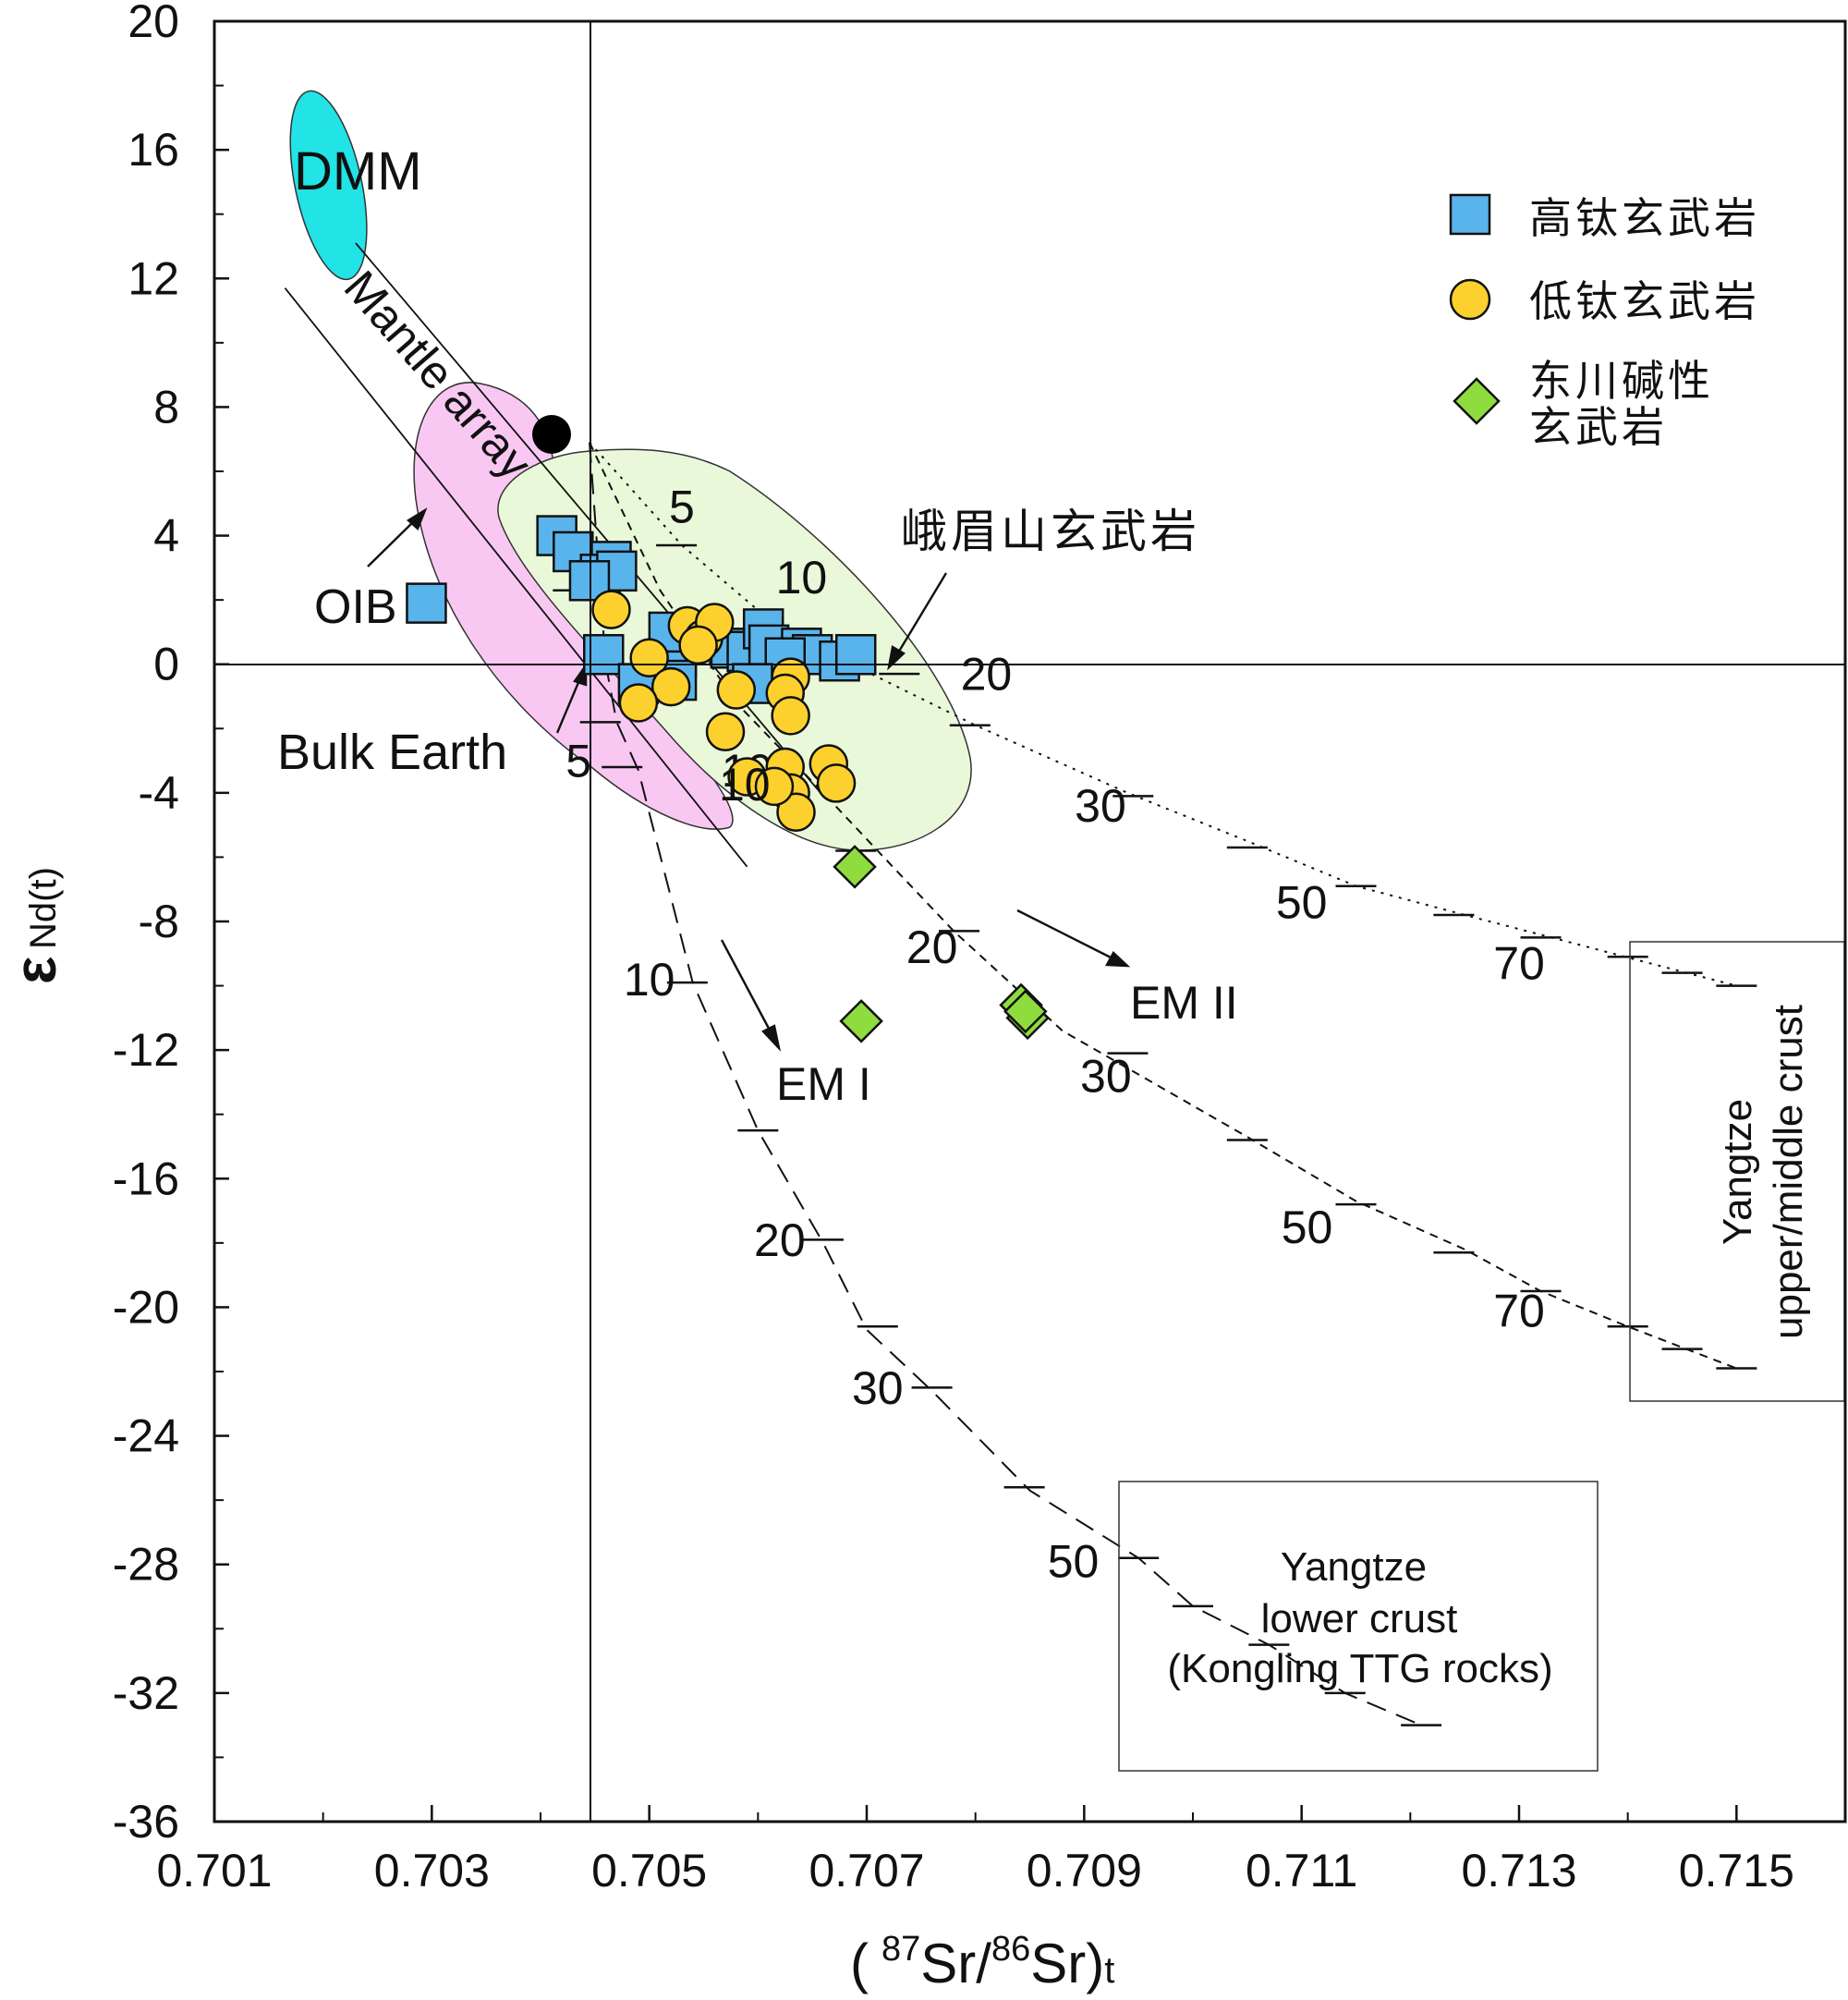 Image resolution: width=1848 pixels, height=2000 pixels. I want to click on legend-dongchuan-label-2: 玄武岩, so click(1598, 427).